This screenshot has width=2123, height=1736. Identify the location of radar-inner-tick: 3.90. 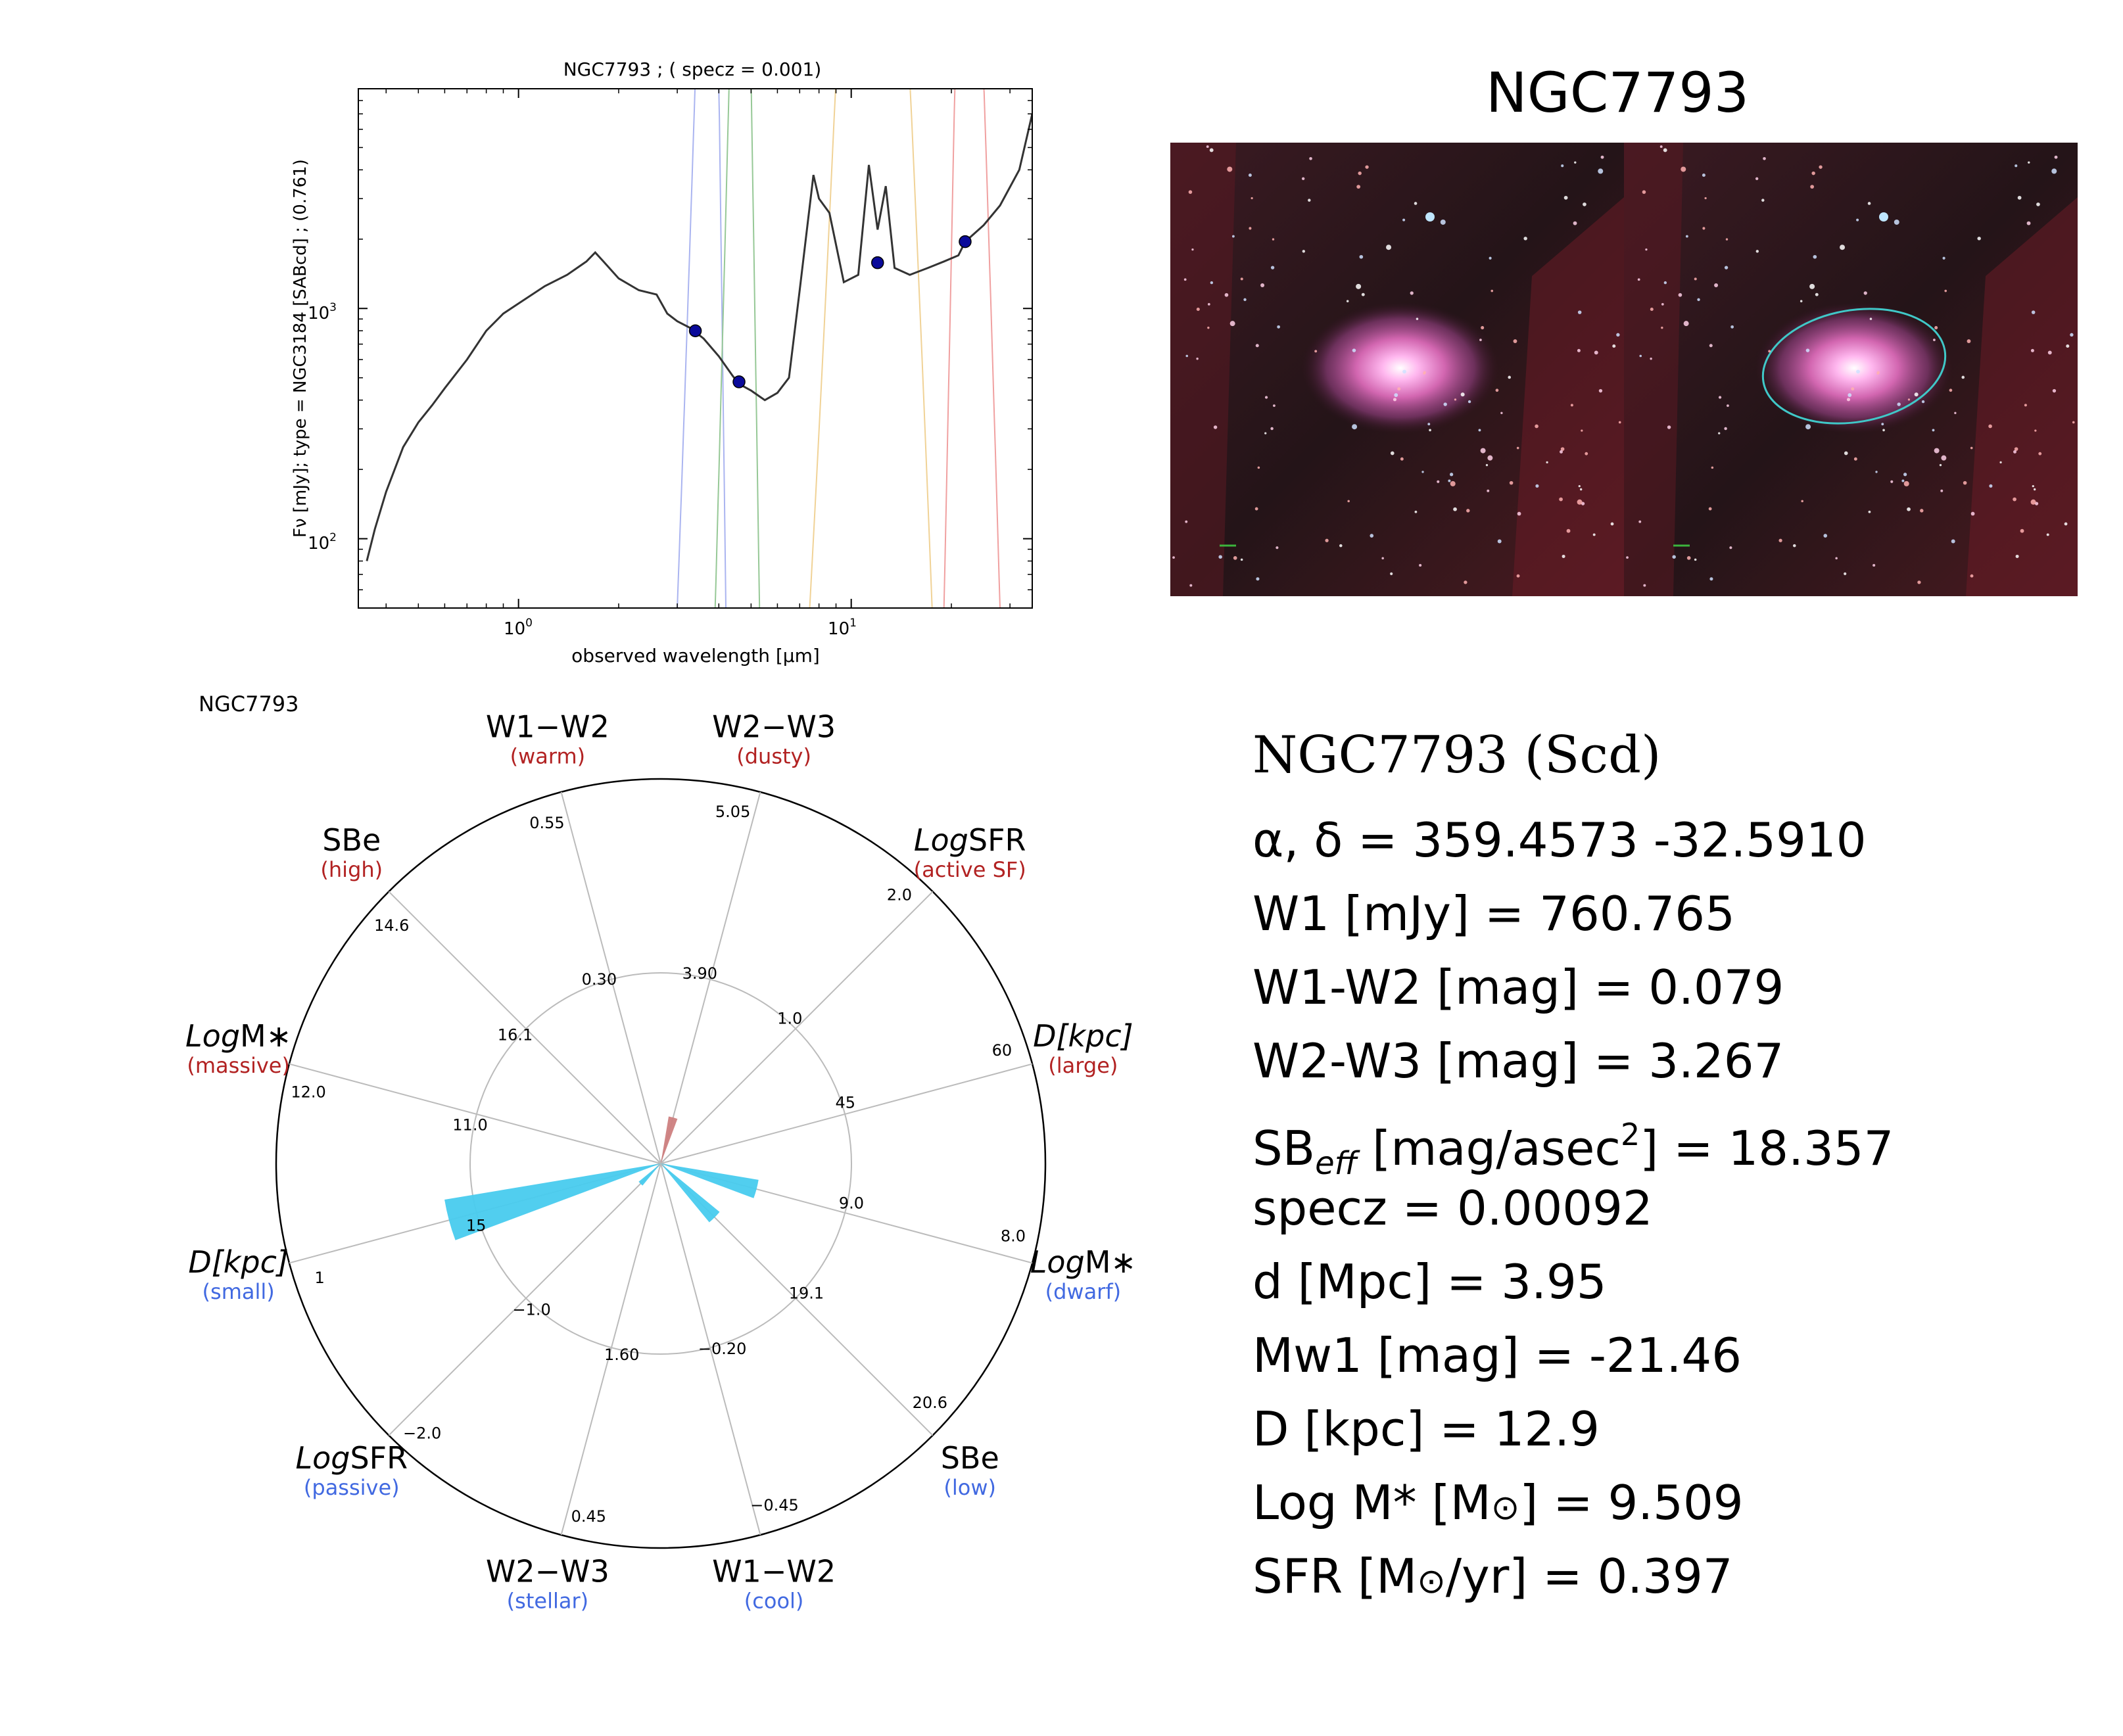
(699, 973).